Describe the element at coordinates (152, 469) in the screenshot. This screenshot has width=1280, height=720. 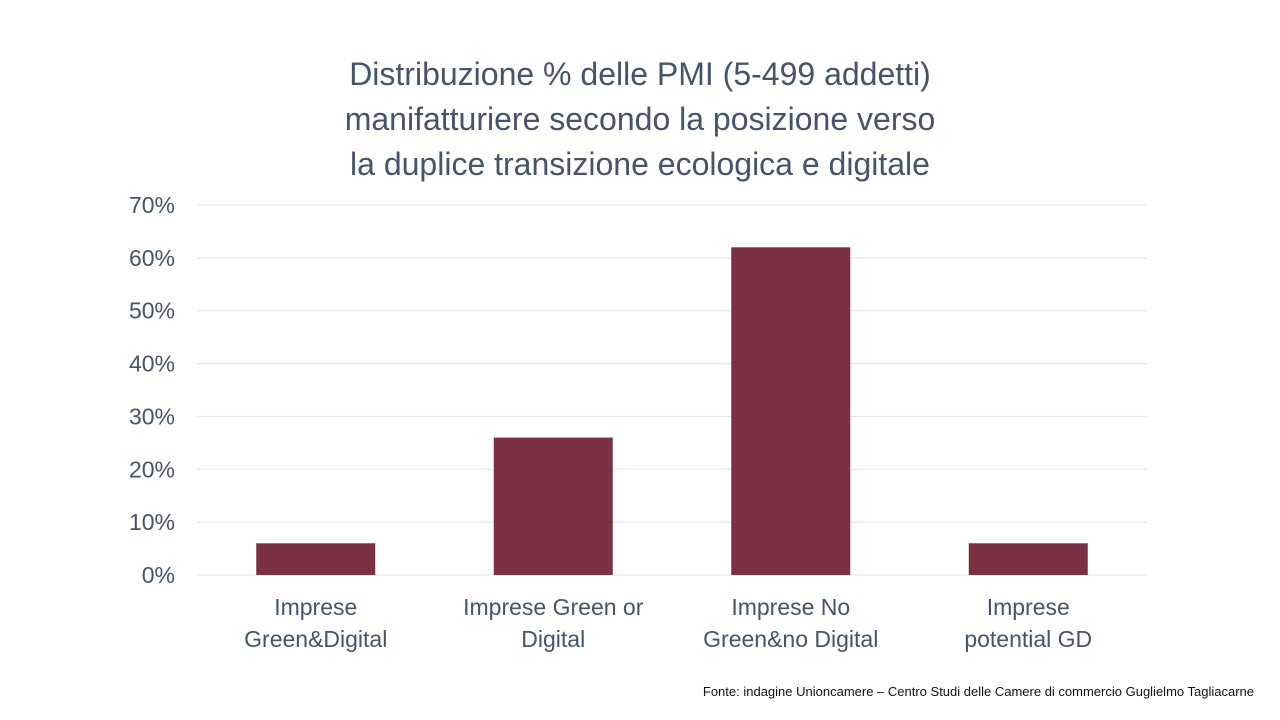
I see `y-tick-label: 20%` at that location.